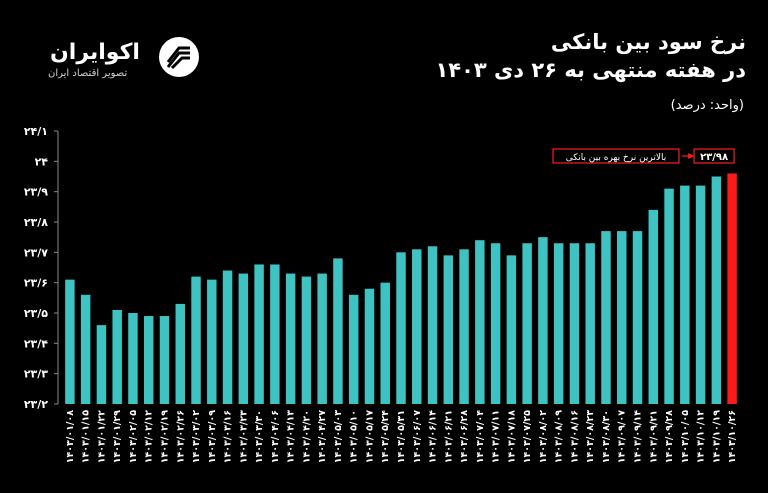 Image resolution: width=768 pixels, height=493 pixels. I want to click on x-tick-label: ۱۴۰۳/۰۱/۲۹, so click(117, 437).